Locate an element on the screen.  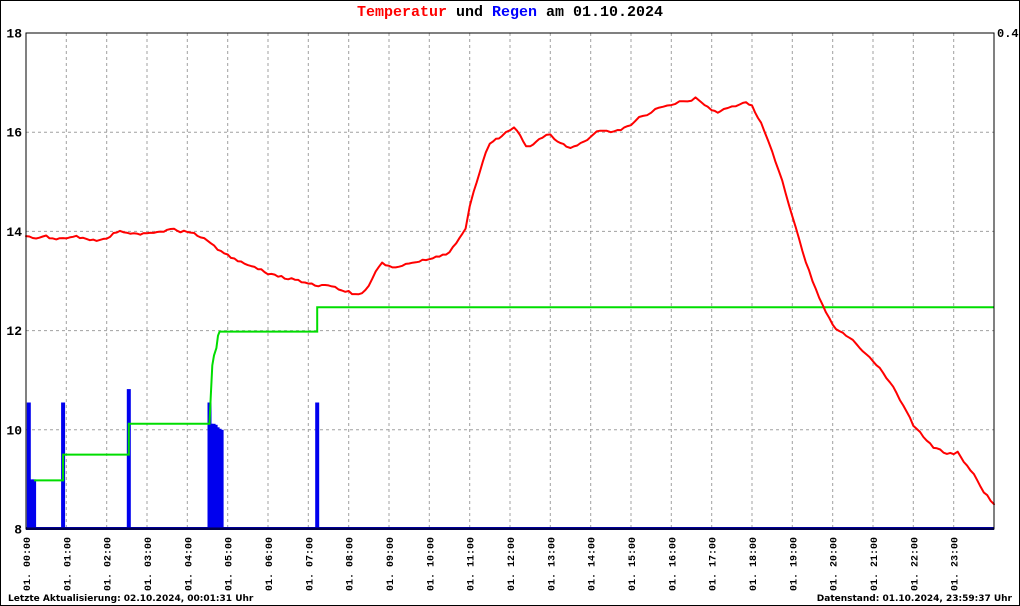
svg-text: 12 is located at coordinates (14, 331).